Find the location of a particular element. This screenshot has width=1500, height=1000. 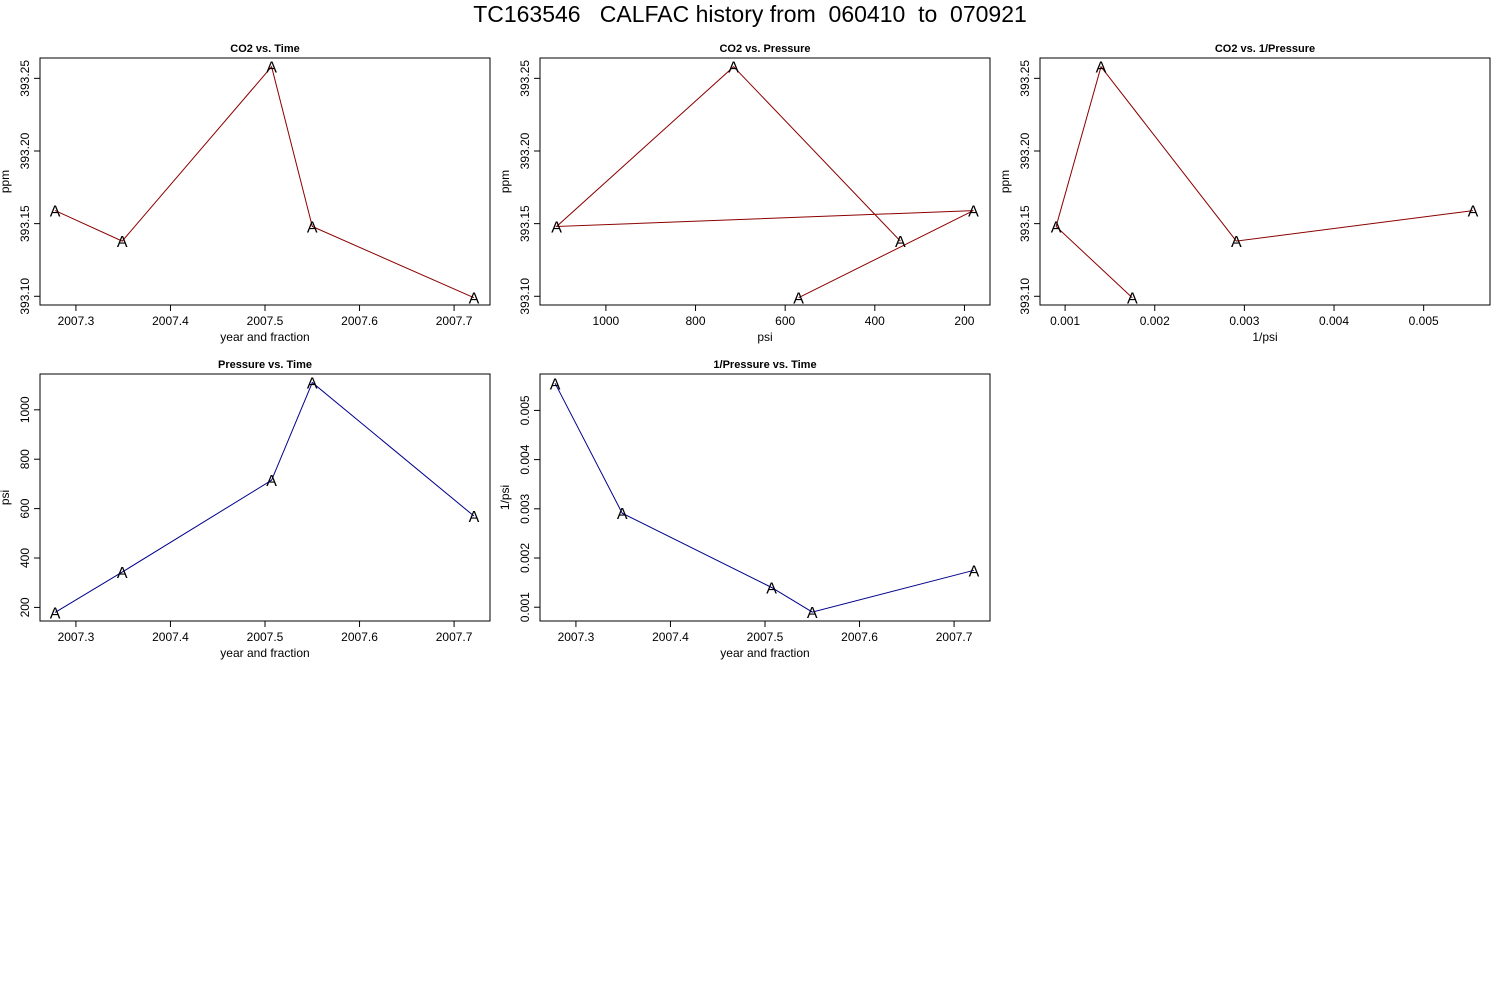

y-tick-label: 0.001 is located at coordinates (525, 607).